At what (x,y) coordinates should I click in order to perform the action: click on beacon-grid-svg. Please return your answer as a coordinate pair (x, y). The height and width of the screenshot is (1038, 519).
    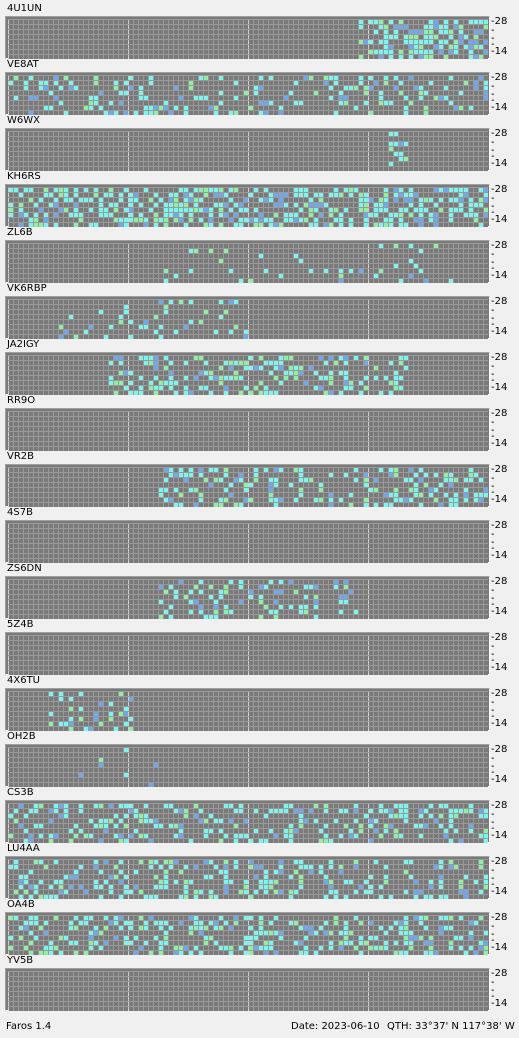
    Looking at the image, I should click on (248, 375).